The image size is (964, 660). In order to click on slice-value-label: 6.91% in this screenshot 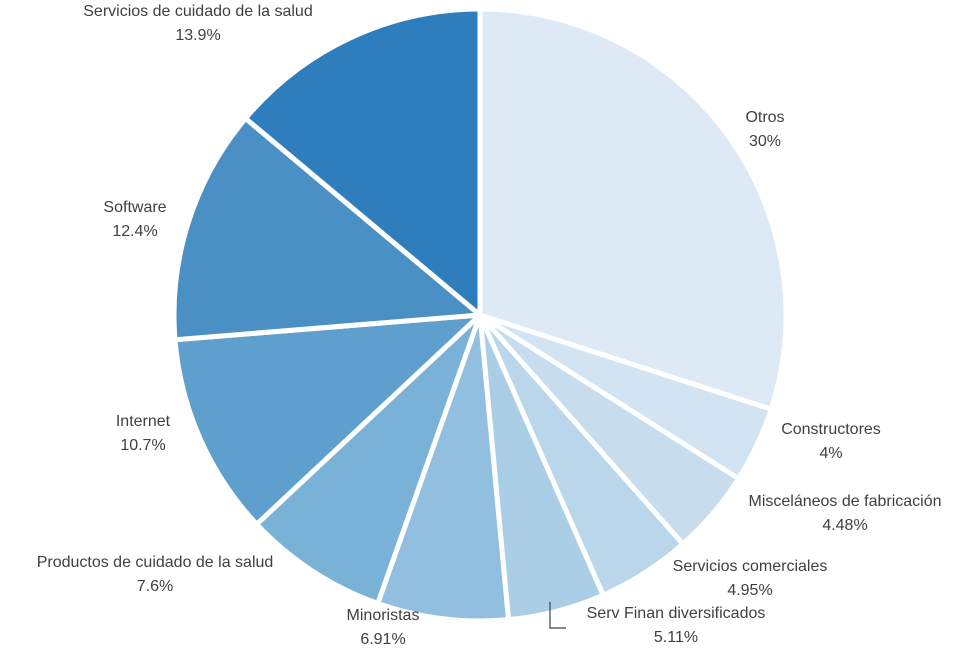, I will do `click(382, 639)`.